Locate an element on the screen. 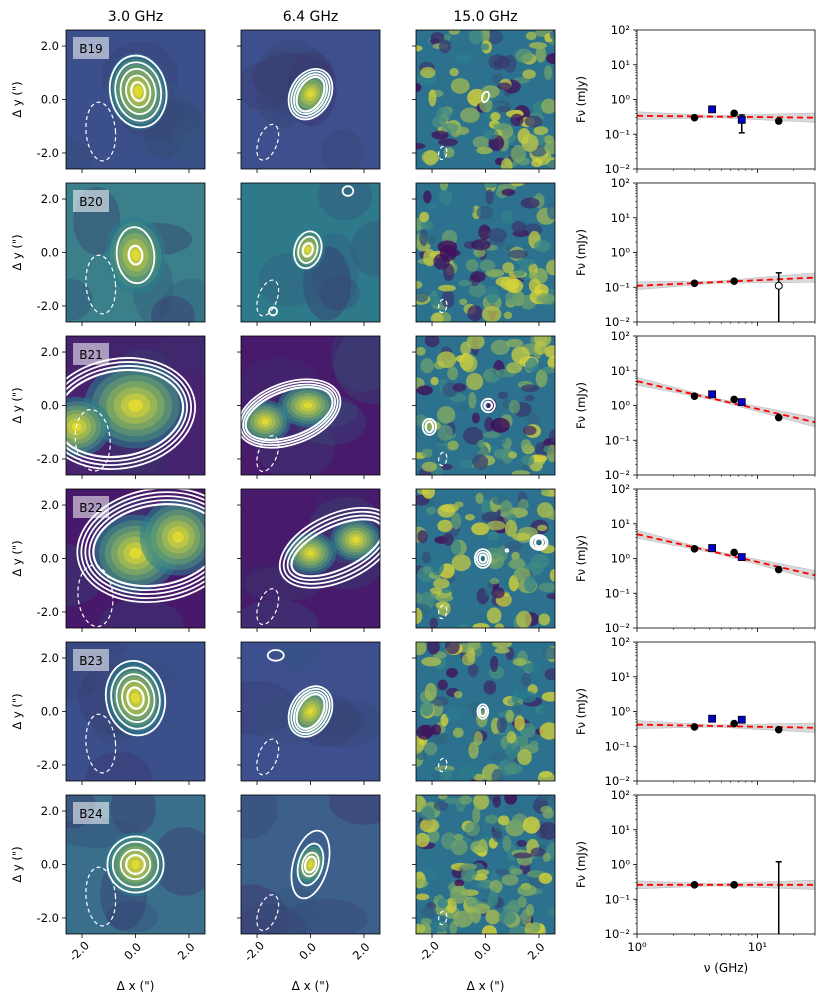  y-tick-label: 10¹ is located at coordinates (620, 524).